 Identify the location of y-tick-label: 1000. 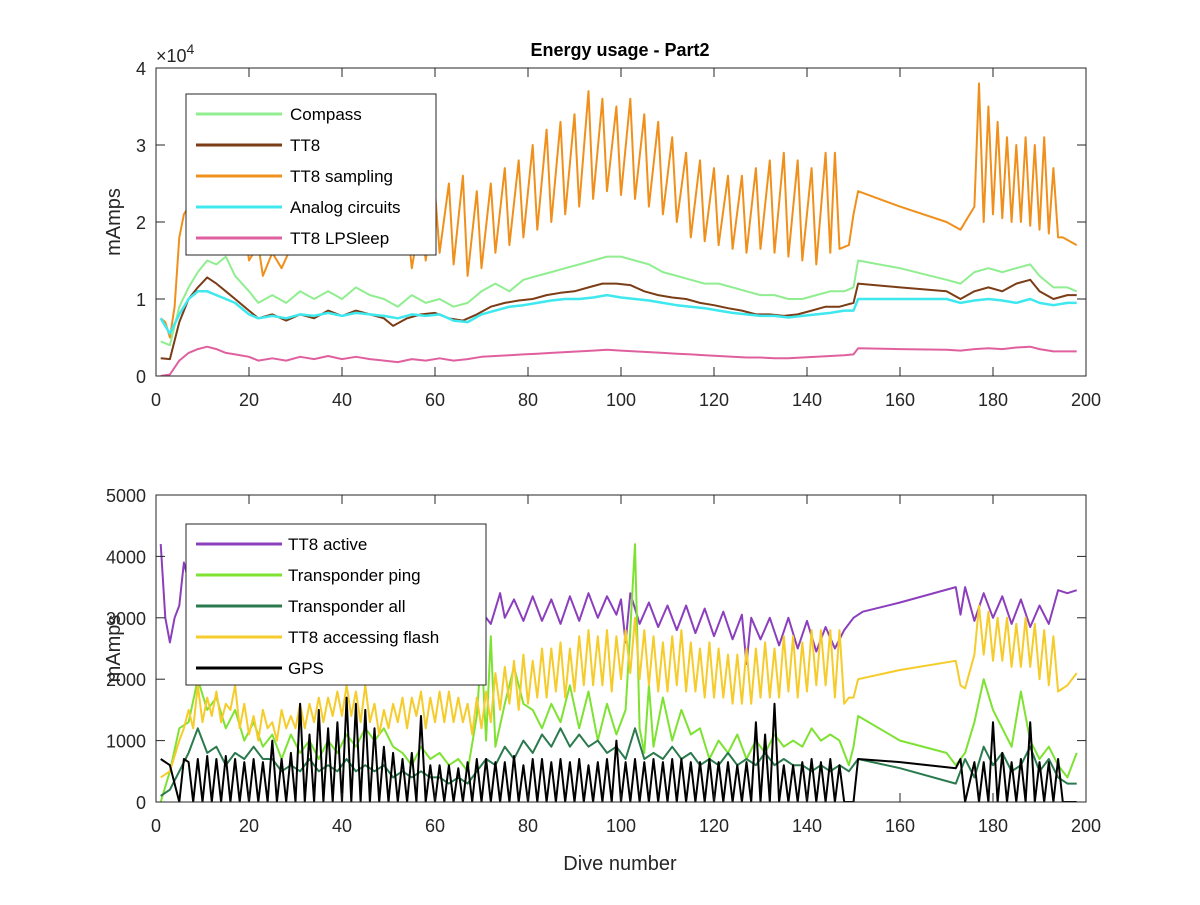
(126, 742).